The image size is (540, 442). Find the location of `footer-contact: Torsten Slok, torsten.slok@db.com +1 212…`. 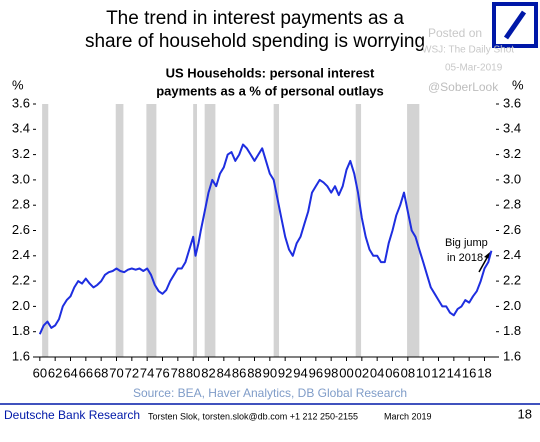

footer-contact: Torsten Slok, torsten.slok@db.com +1 212… is located at coordinates (253, 416).